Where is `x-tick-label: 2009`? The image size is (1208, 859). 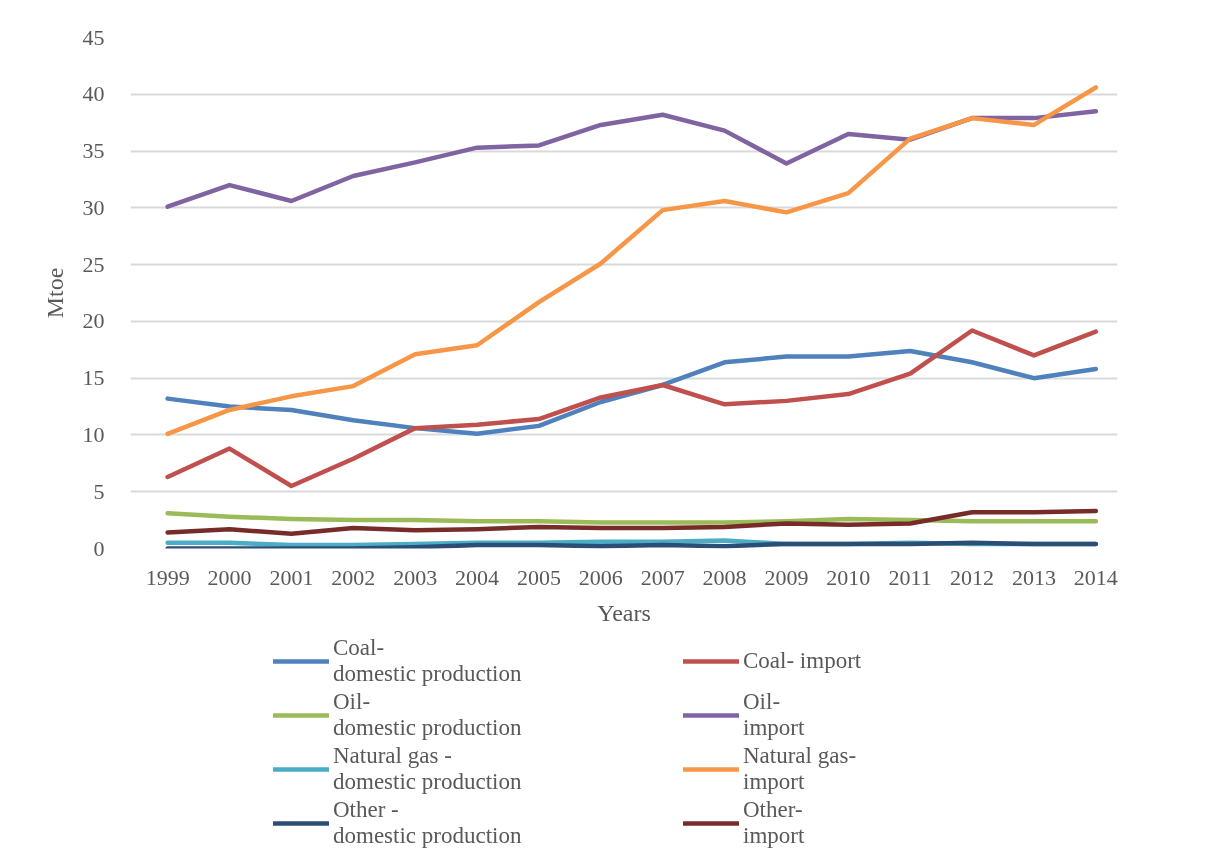
x-tick-label: 2009 is located at coordinates (786, 577).